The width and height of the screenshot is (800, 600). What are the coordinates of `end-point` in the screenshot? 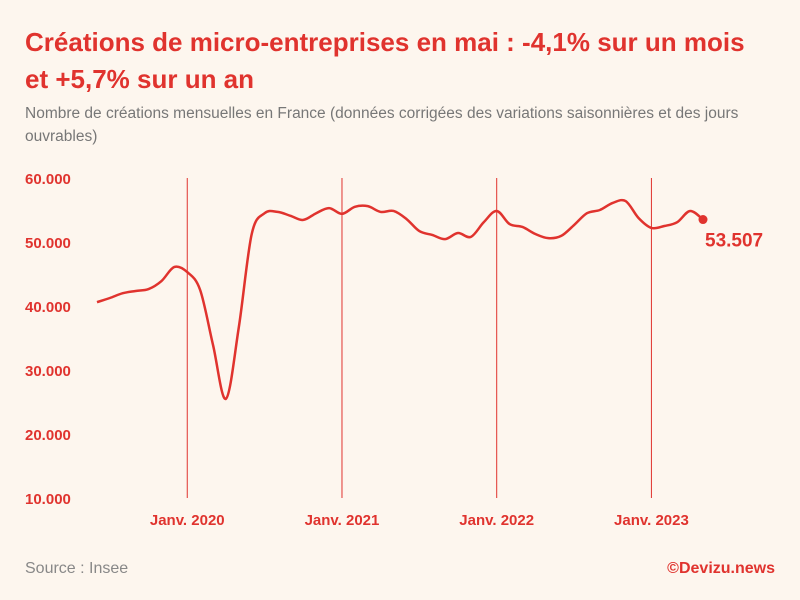 It's located at (703, 220).